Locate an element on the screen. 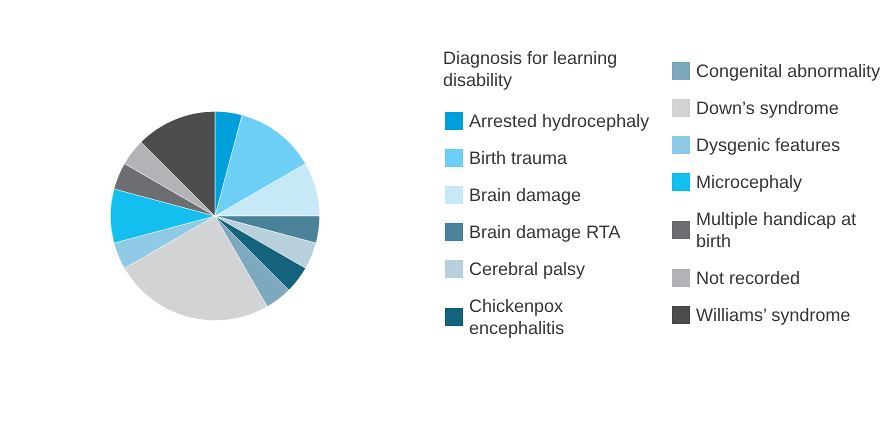  legend-label: Arrested hydrocephaly is located at coordinates (559, 121).